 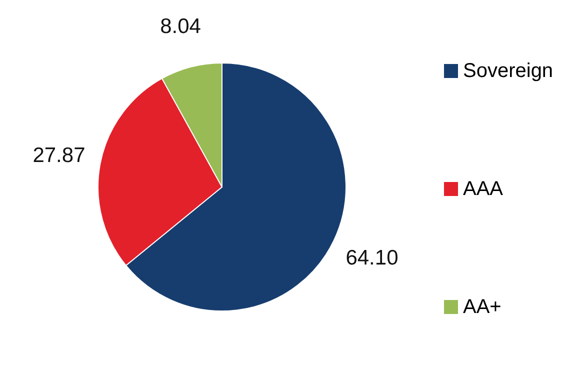 I want to click on legend-label: Sovereign, so click(x=508, y=71).